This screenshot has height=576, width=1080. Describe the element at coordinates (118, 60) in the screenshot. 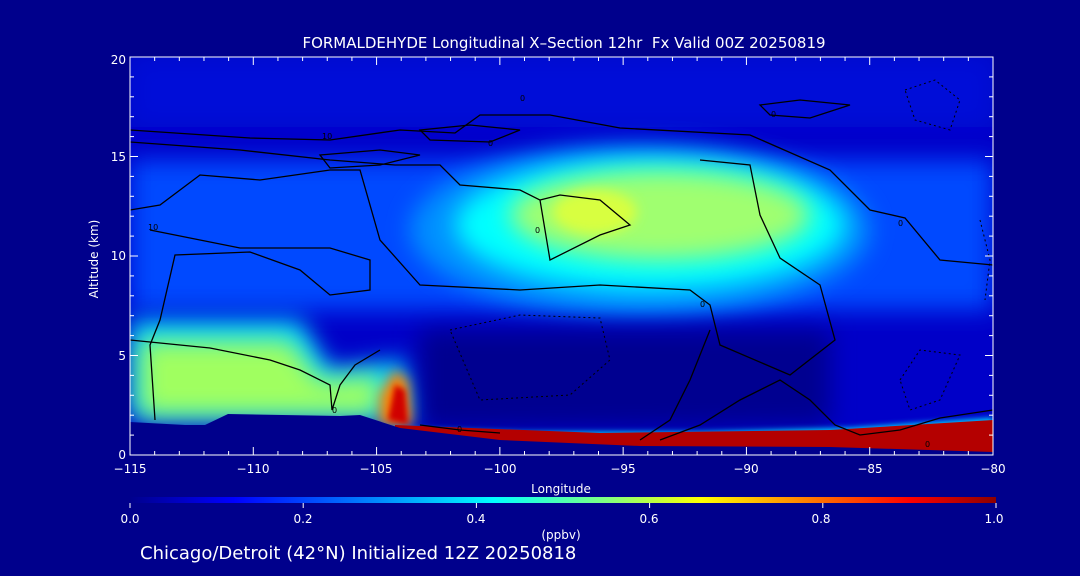

I see `y-tick-label: 20` at that location.